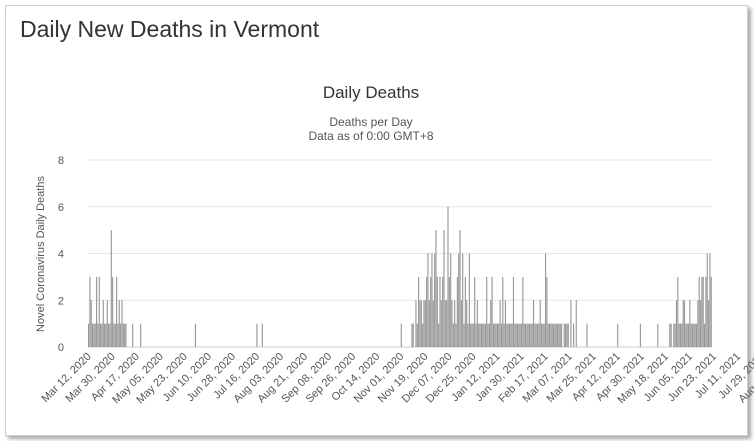 Image resolution: width=754 pixels, height=441 pixels. Describe the element at coordinates (61, 348) in the screenshot. I see `y-tick-label: 0` at that location.